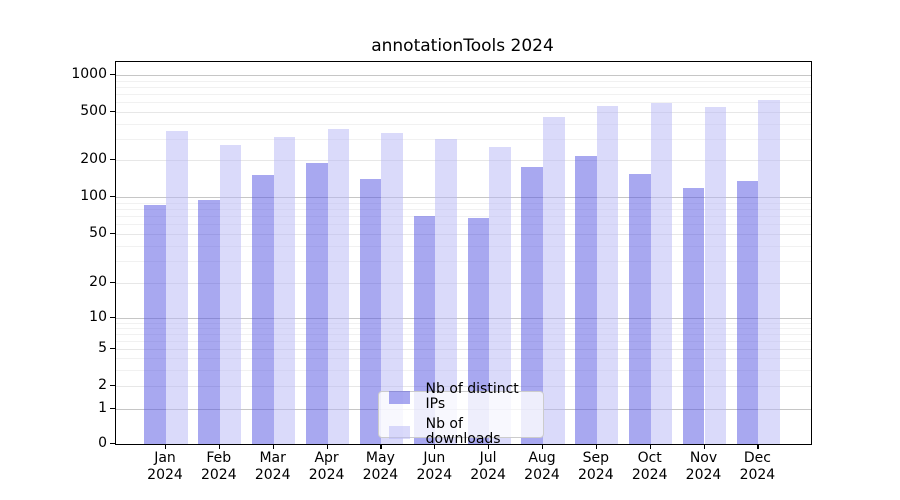 The width and height of the screenshot is (900, 500). Describe the element at coordinates (649, 466) in the screenshot. I see `x-tick-label-oct: Oct 2024` at that location.